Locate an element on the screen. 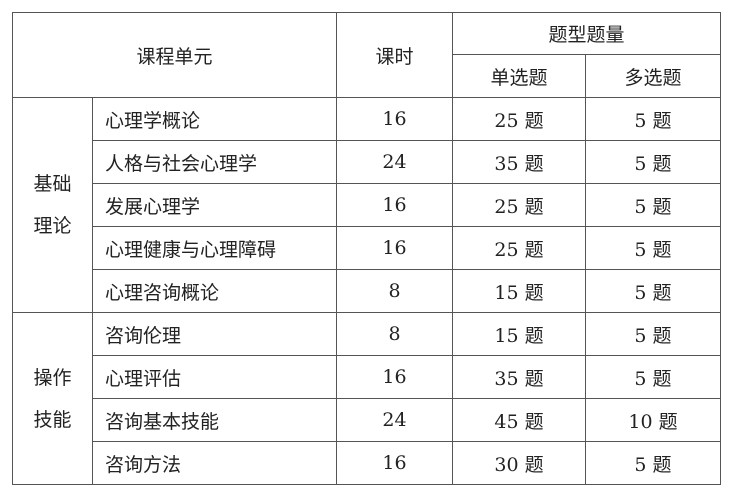  header-unit: 课程单元 is located at coordinates (174, 55).